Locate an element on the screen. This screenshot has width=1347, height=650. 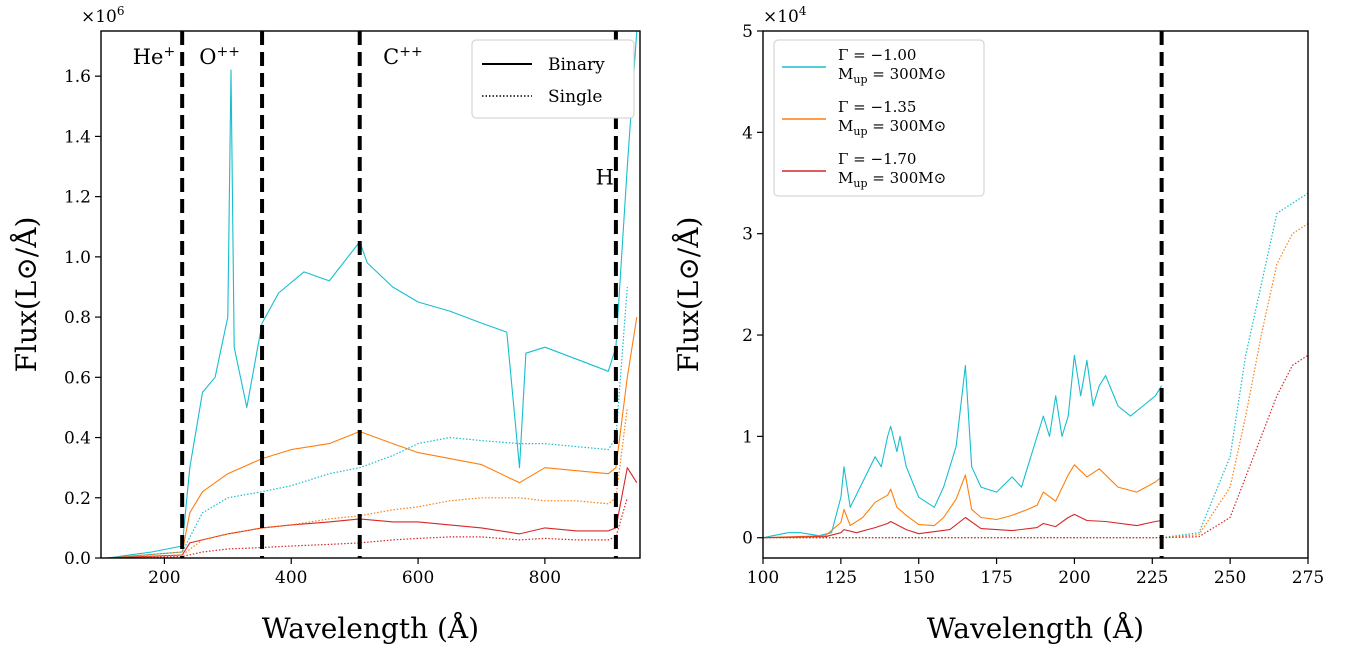
y-multiplier: ×10⁶ is located at coordinates (103, 15).